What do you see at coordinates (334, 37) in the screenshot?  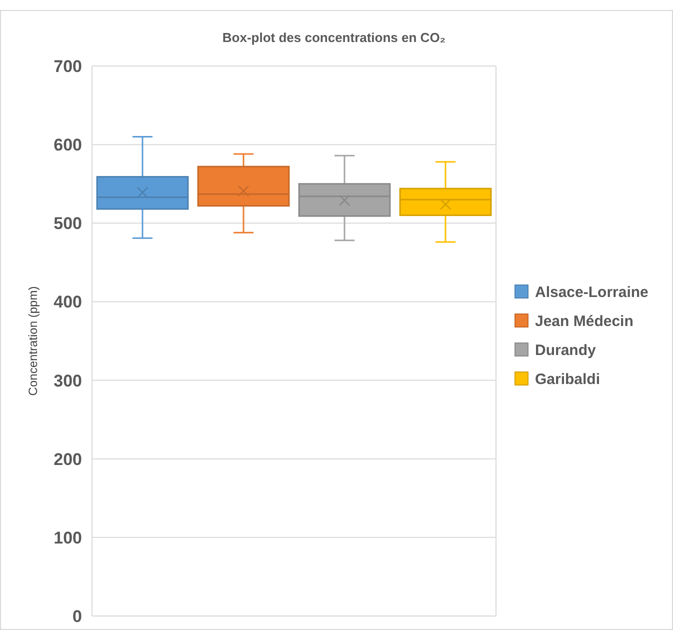 I see `chart-title: Box-plot des concentrations en CO₂` at bounding box center [334, 37].